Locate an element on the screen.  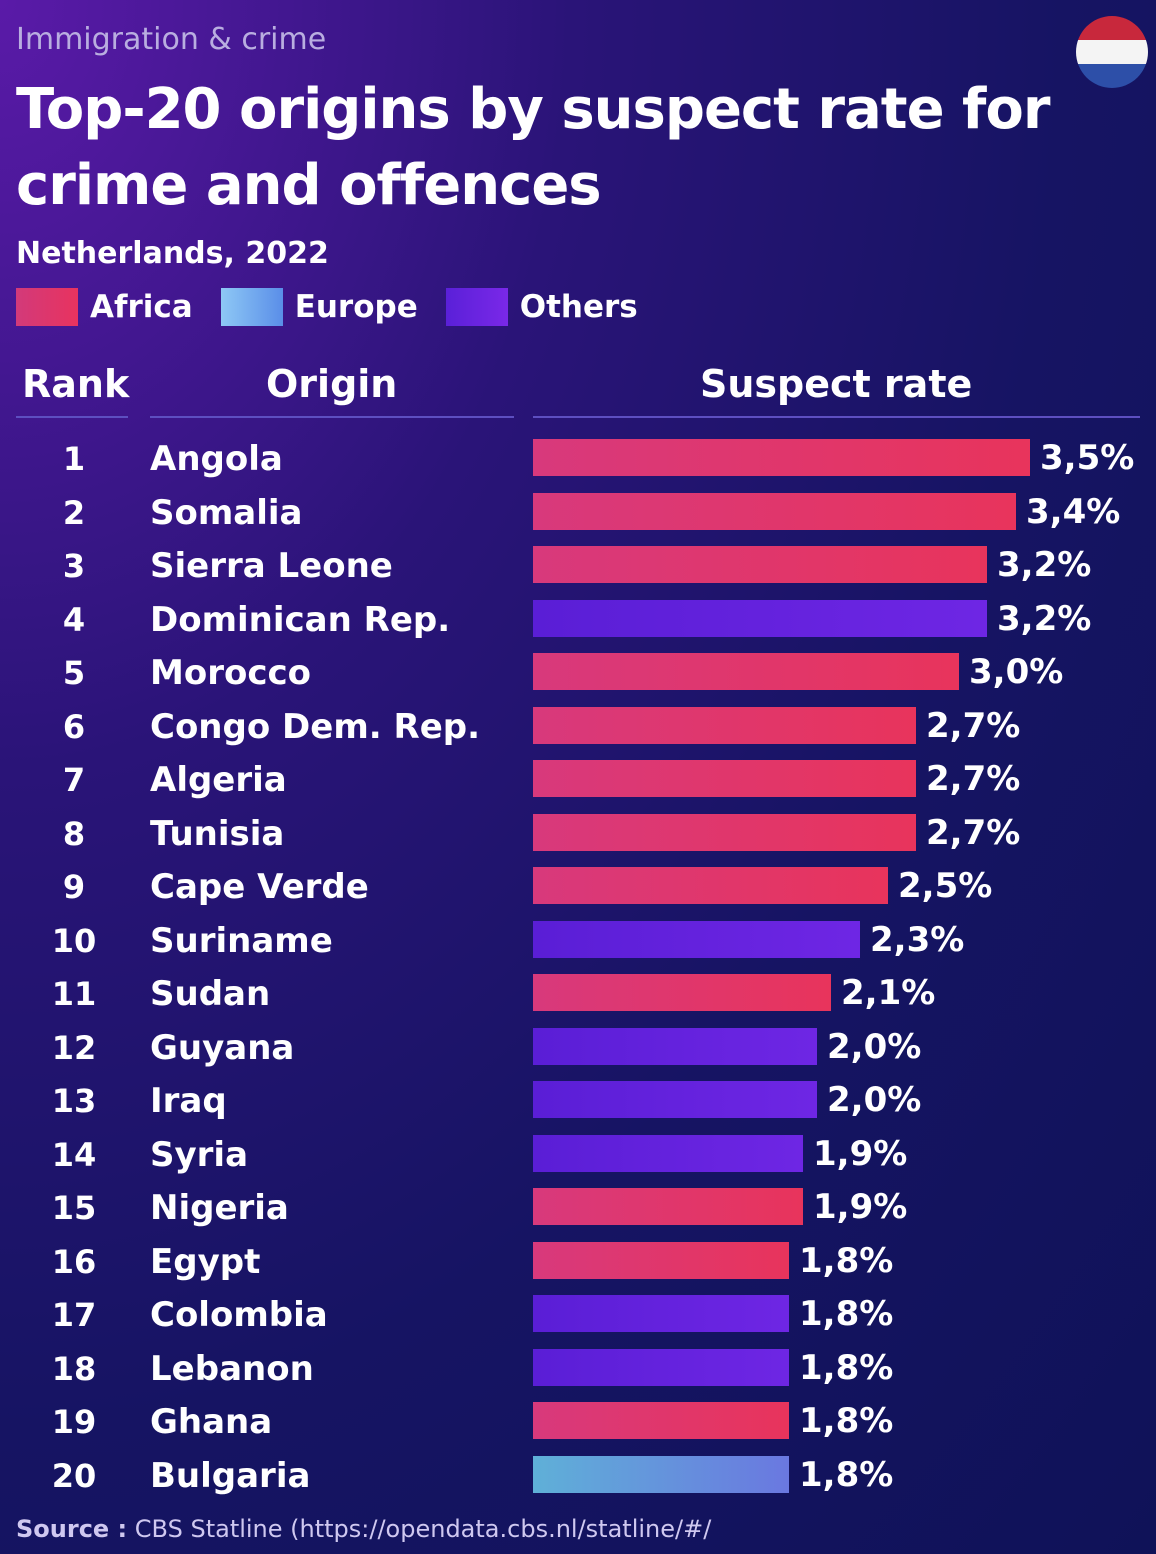
legend-label-europe: Europe is located at coordinates (356, 307).